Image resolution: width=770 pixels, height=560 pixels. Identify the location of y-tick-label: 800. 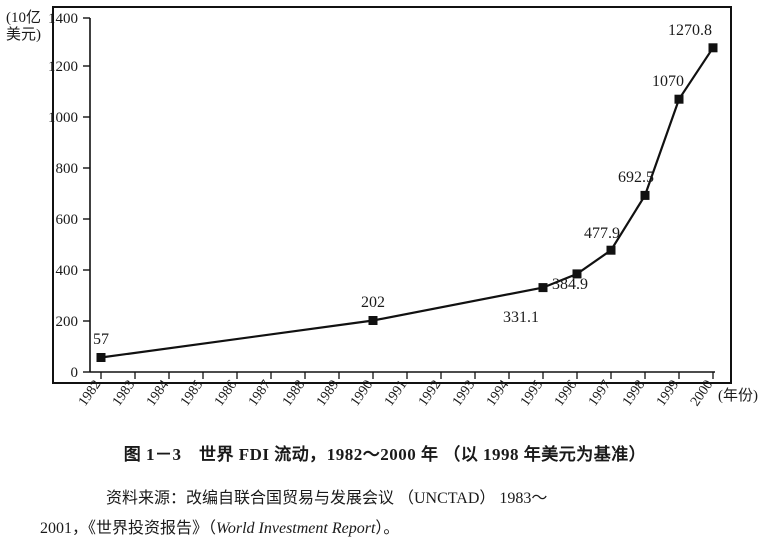
(67, 169).